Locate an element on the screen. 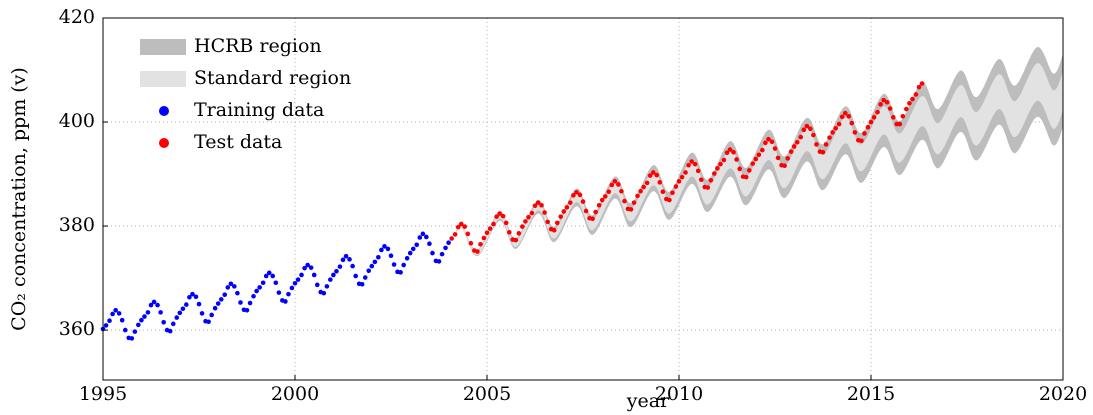 This screenshot has width=1093, height=415. x-tick-label: 2015 is located at coordinates (871, 394).